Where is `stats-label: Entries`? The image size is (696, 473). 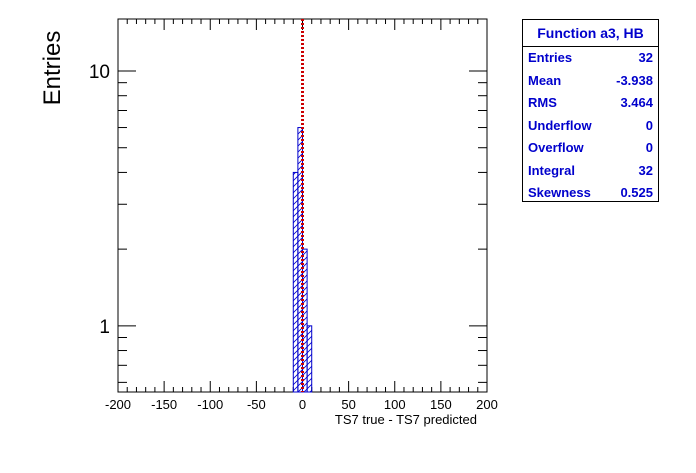
stats-label: Entries is located at coordinates (550, 57).